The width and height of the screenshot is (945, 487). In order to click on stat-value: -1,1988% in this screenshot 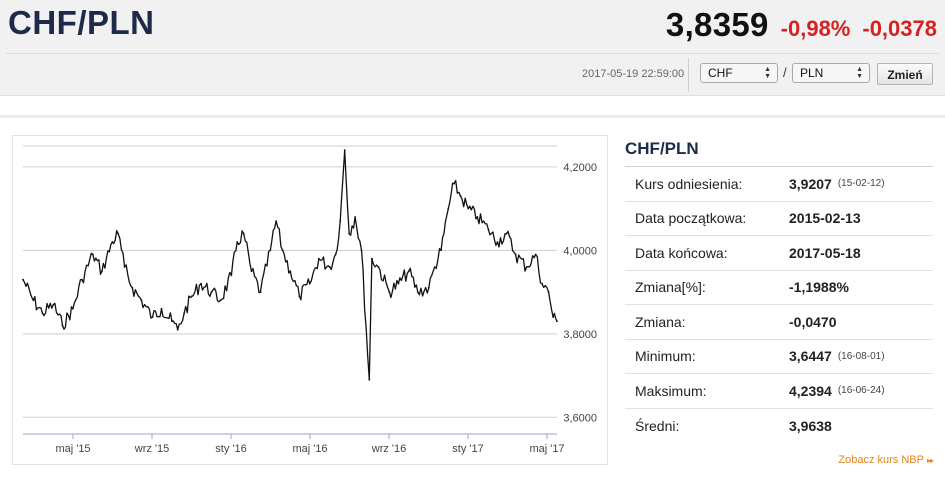, I will do `click(819, 287)`.